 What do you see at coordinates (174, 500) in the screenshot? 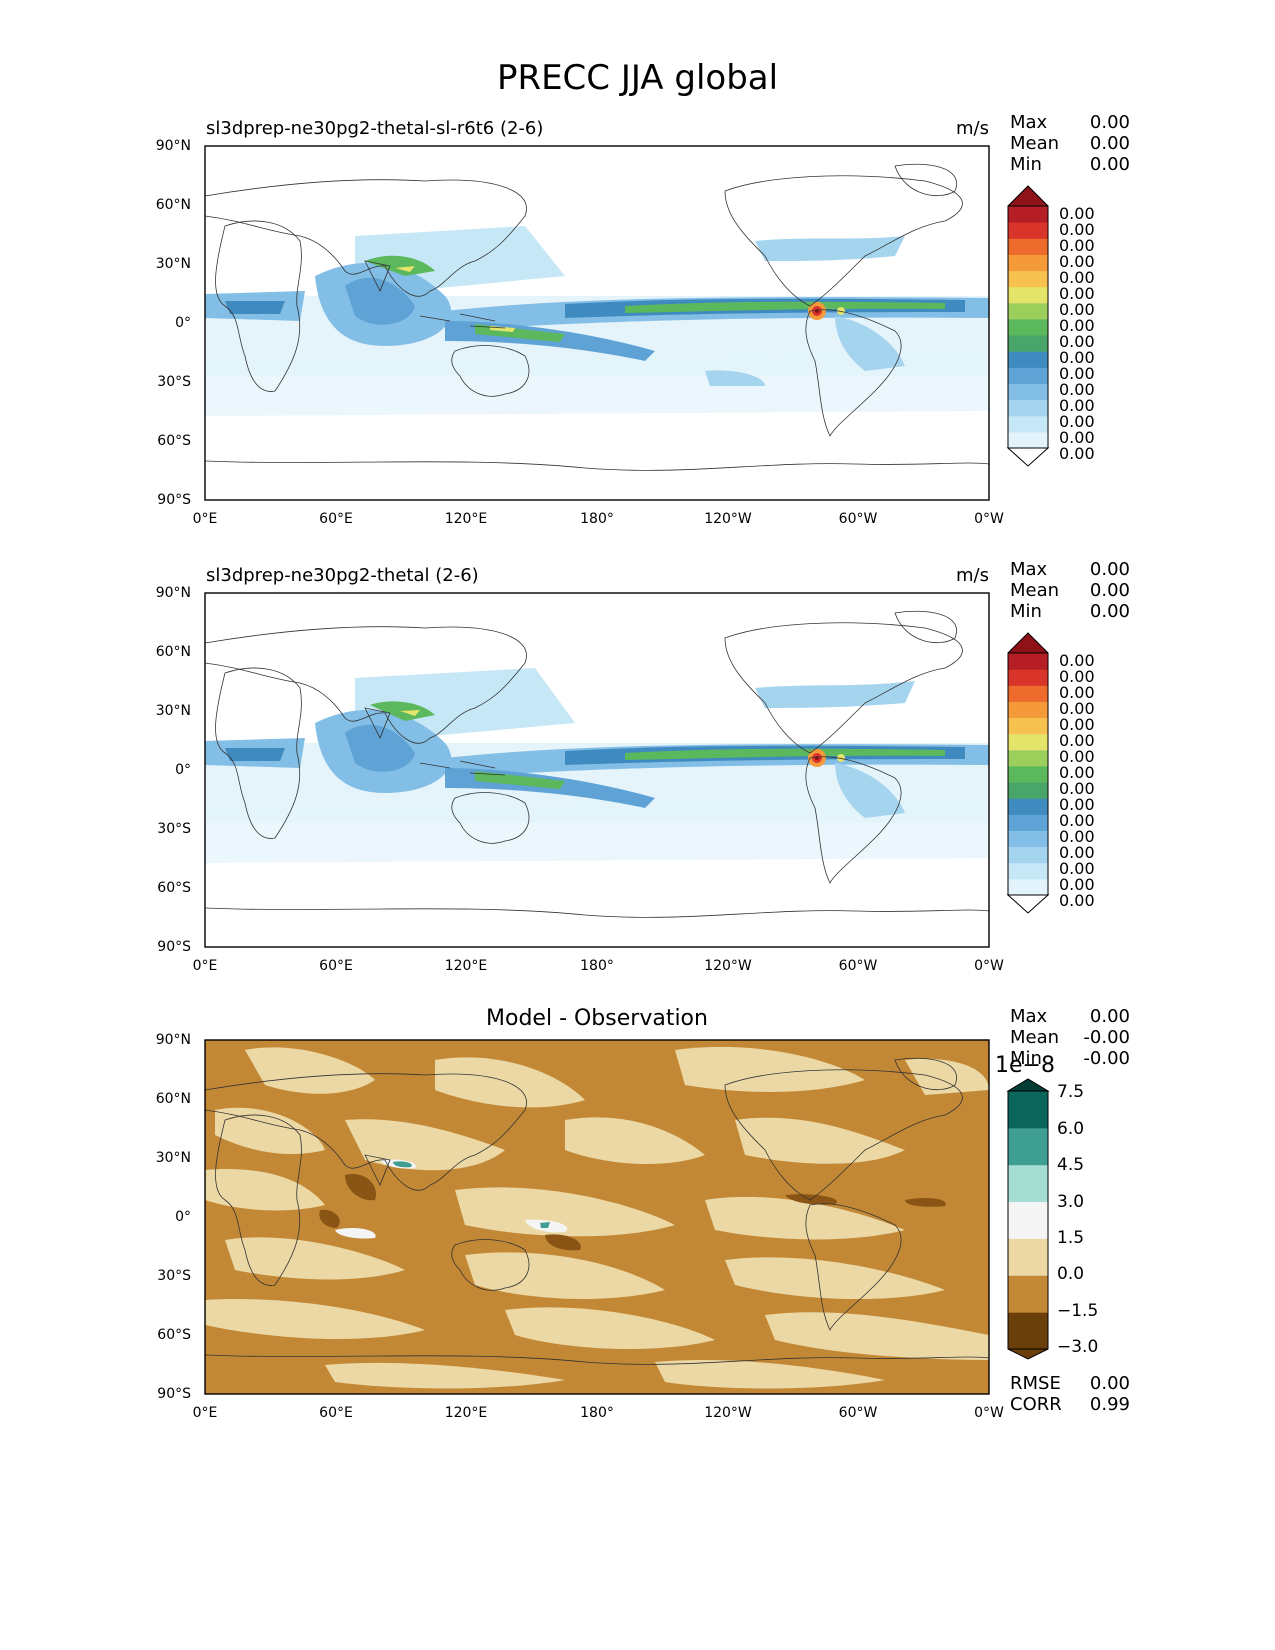
I see `panel-1-ytick: 90°S` at bounding box center [174, 500].